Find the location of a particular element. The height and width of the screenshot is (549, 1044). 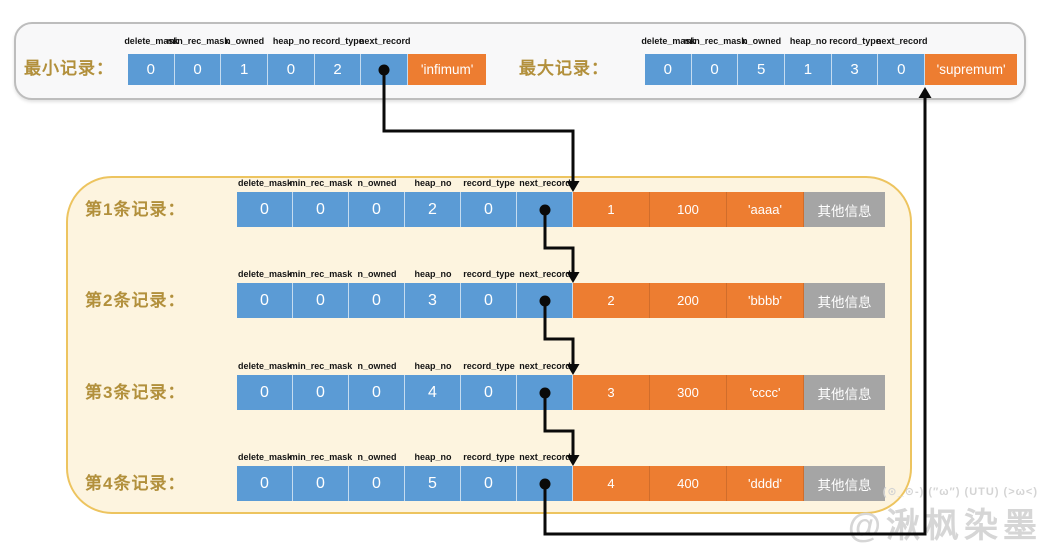

cell-heap-no: 0 is located at coordinates (291, 69).